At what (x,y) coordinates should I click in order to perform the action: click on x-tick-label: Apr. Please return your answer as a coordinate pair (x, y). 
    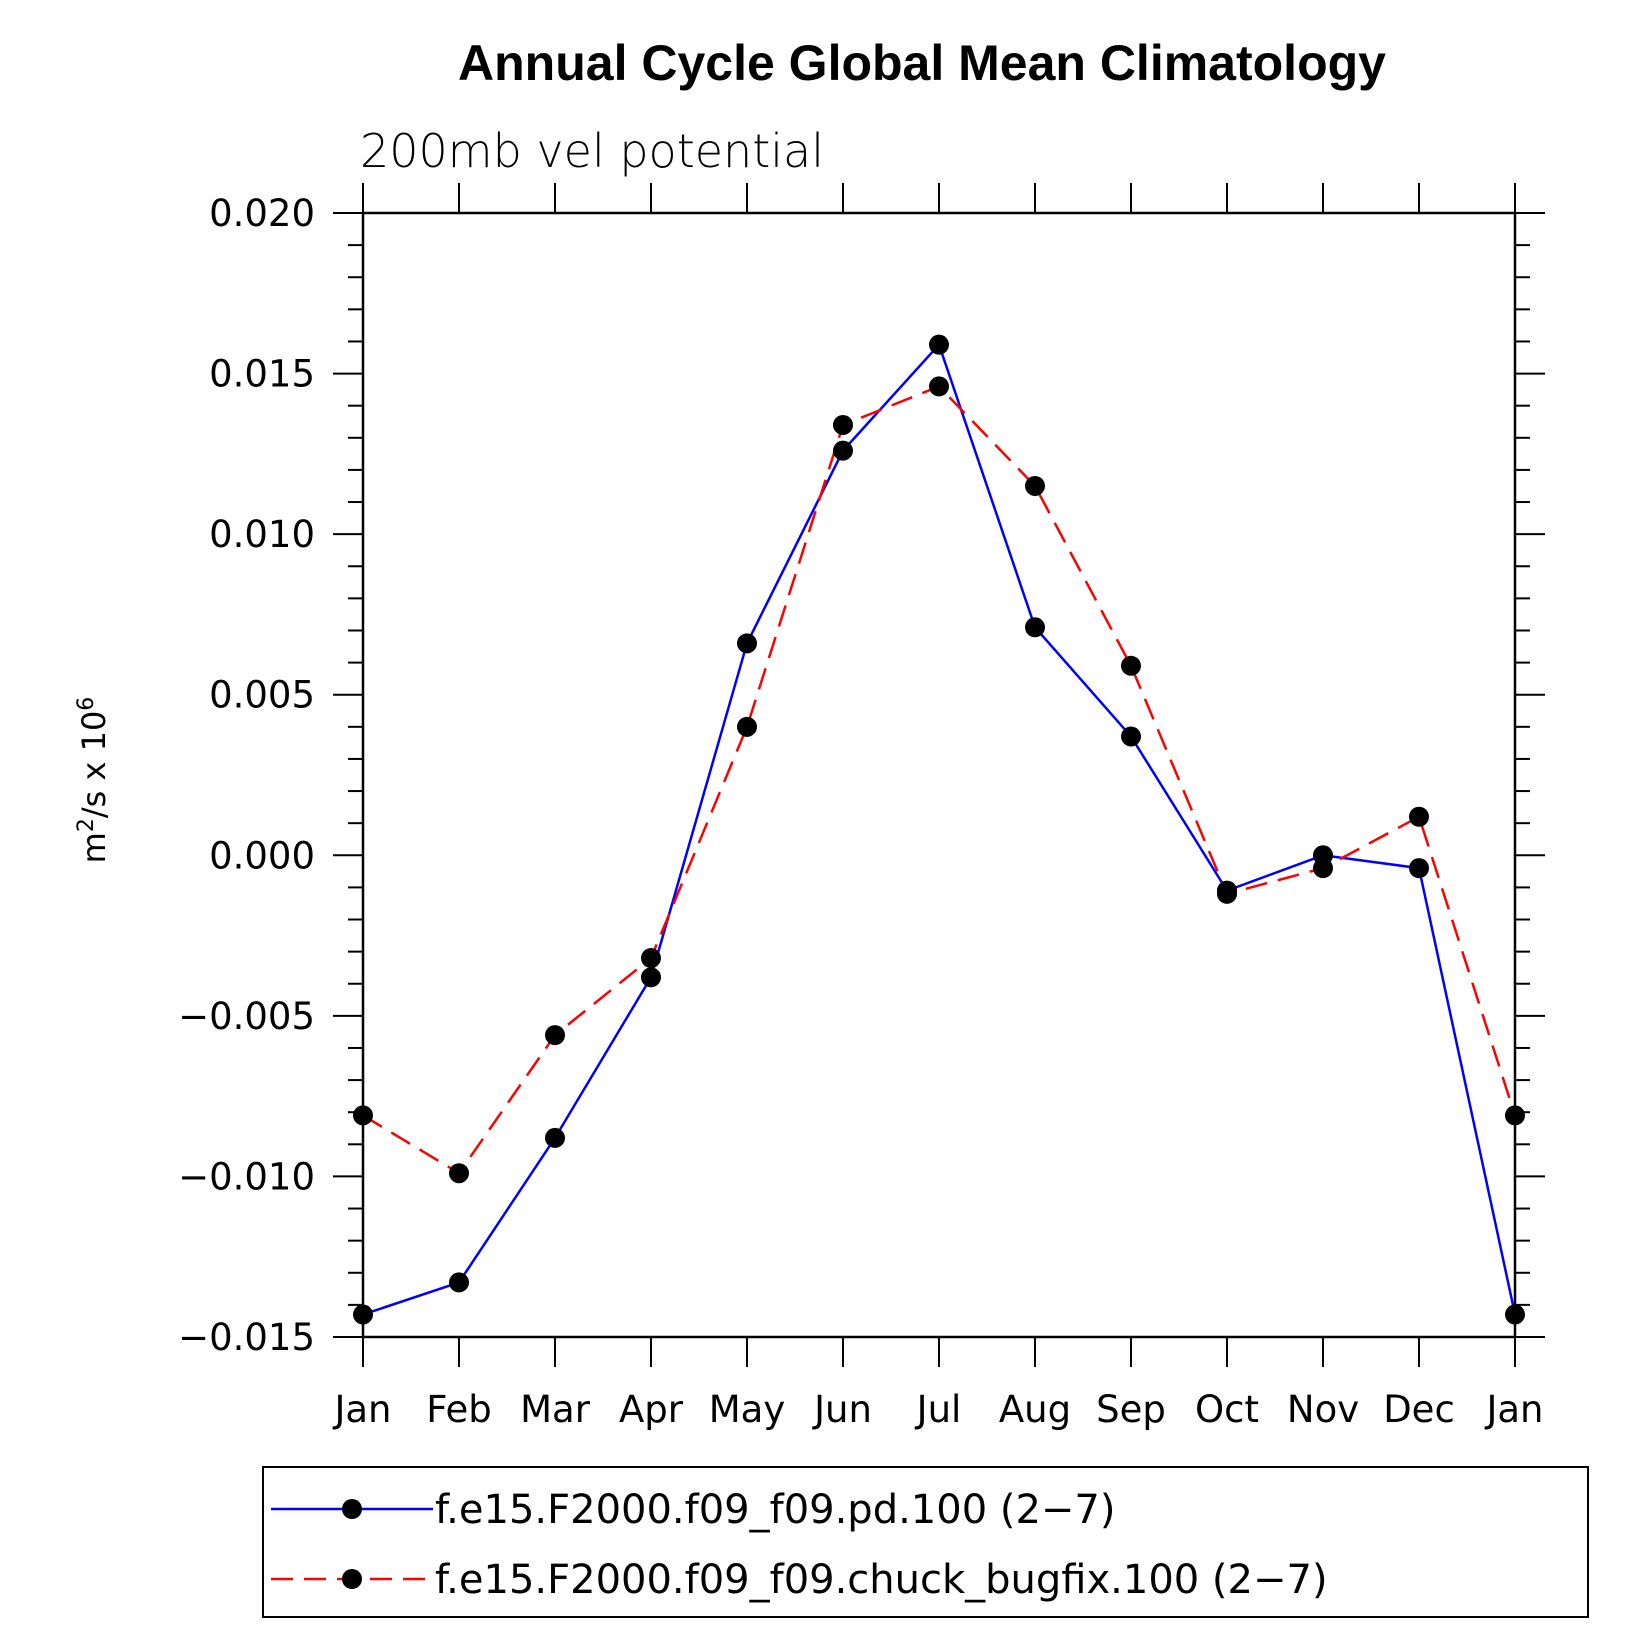
    Looking at the image, I should click on (651, 1409).